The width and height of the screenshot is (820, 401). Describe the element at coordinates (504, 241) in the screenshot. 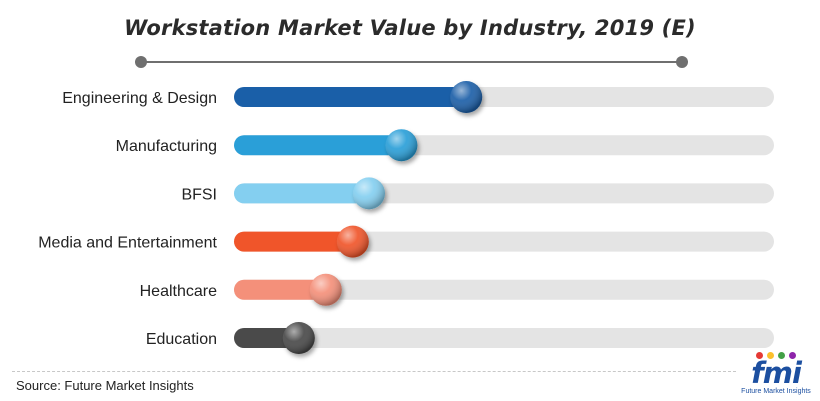

I see `bar-track-media-and-entertainment` at that location.